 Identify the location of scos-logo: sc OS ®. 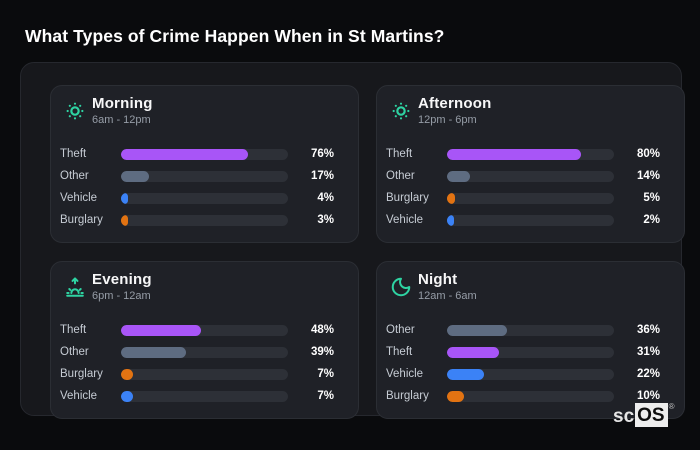
(644, 415).